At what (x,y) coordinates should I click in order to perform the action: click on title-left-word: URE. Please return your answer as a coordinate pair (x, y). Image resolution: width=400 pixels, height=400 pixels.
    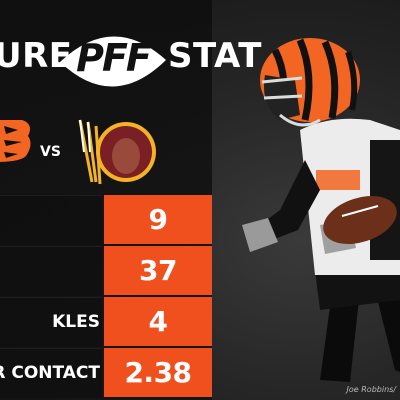
    Looking at the image, I should click on (36, 56).